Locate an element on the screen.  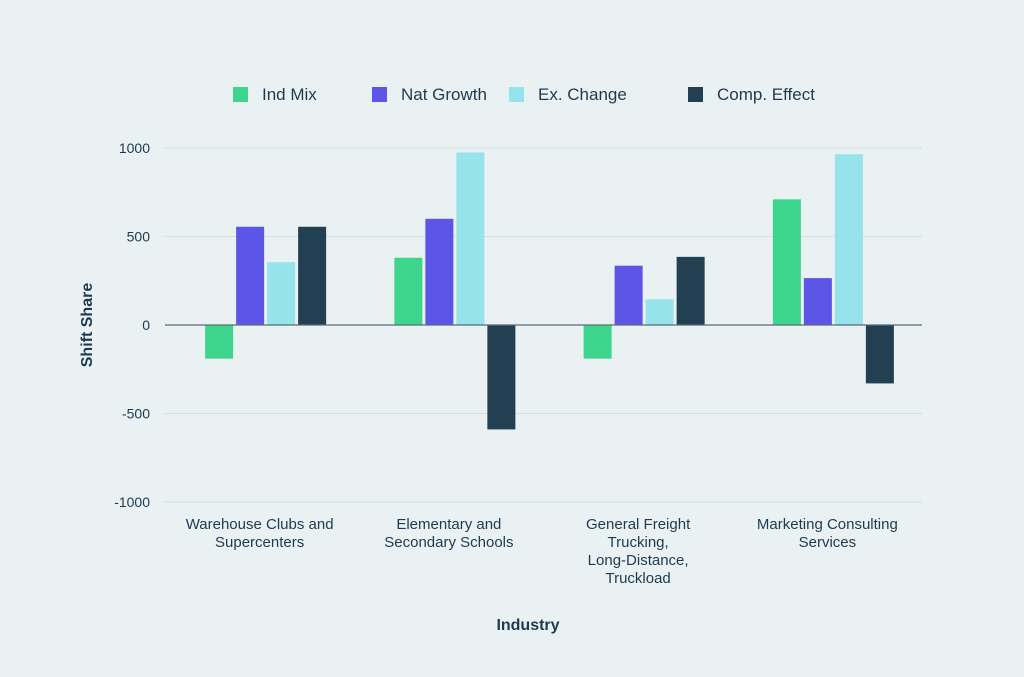
x-axis-title: Industry is located at coordinates (527, 625).